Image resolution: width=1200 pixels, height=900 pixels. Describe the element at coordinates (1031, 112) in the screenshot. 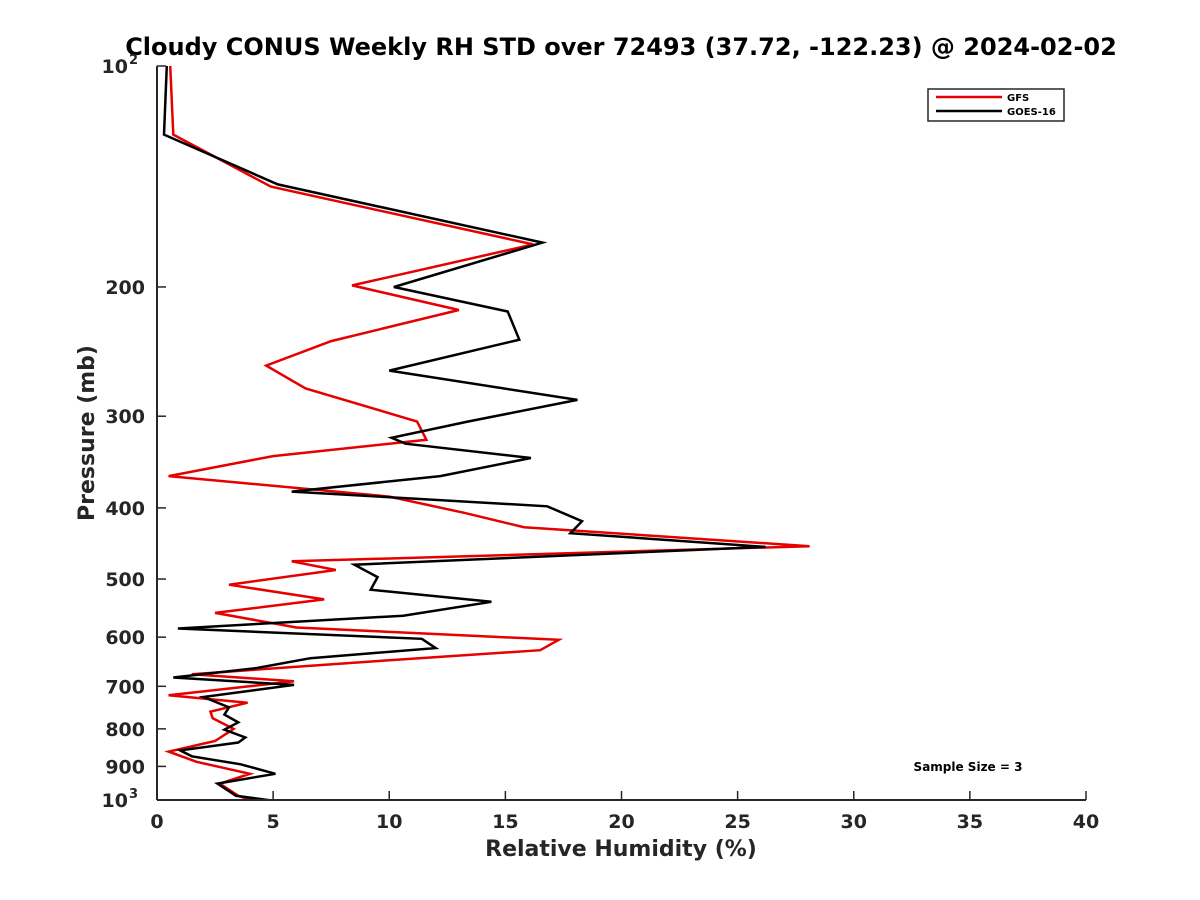

I see `legend-label-goes16: GOES-16` at that location.